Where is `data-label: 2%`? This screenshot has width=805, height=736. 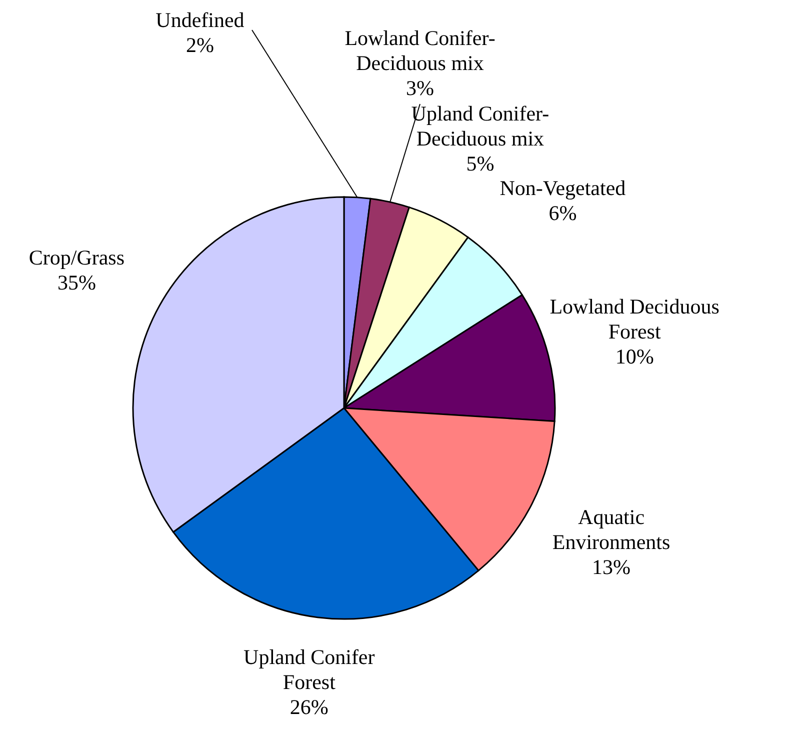 data-label: 2% is located at coordinates (200, 44).